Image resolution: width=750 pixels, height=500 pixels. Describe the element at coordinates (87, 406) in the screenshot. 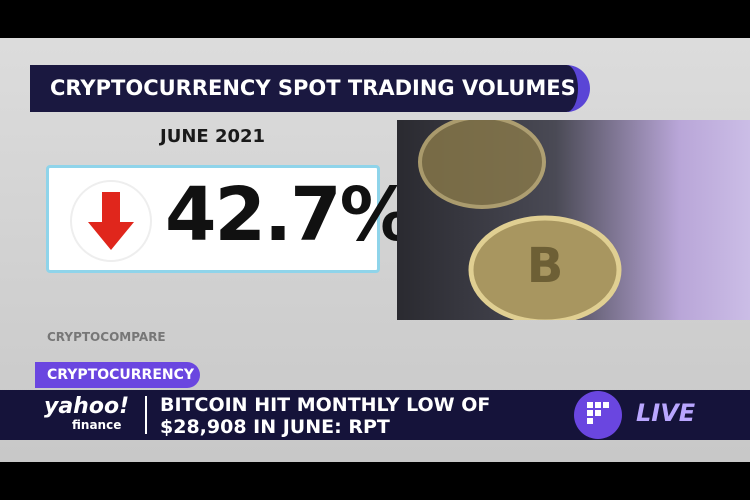

I see `logo-text: yahoo!` at that location.